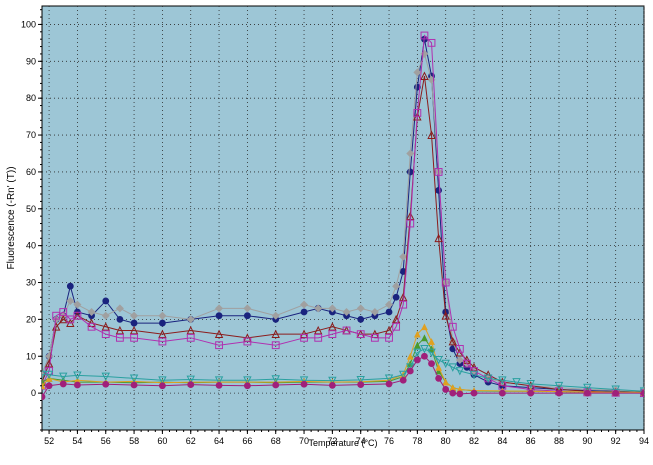 Image resolution: width=653 pixels, height=465 pixels. I want to click on x-tick-label: 94, so click(644, 441).